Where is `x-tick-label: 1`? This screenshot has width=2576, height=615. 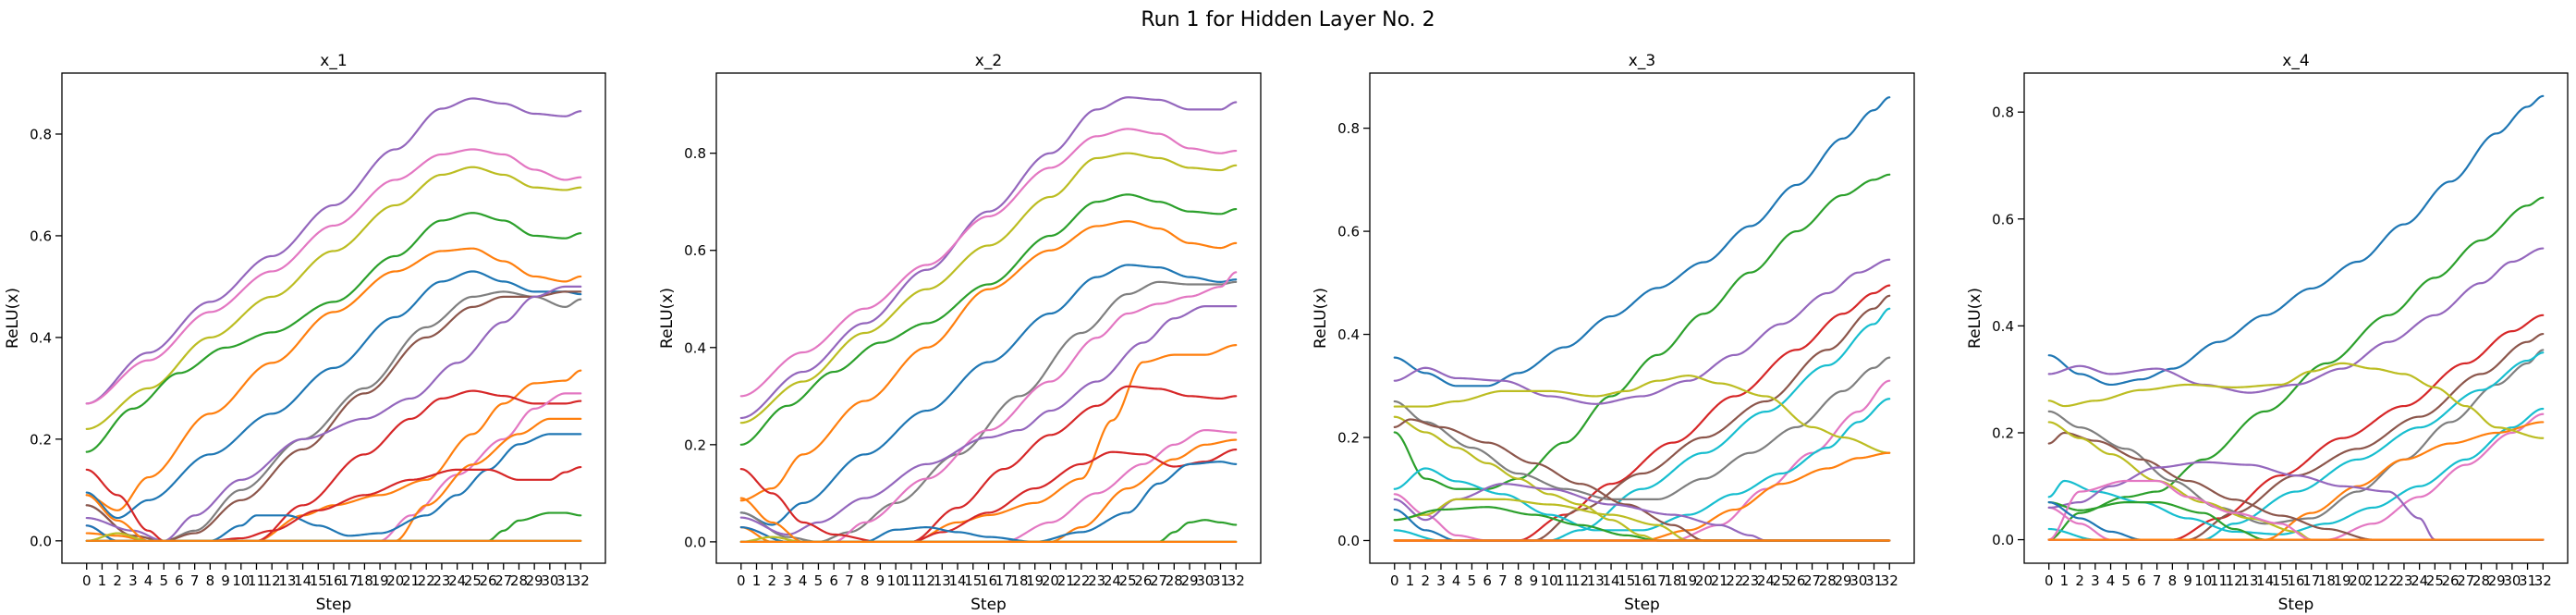
x-tick-label: 1 is located at coordinates (2064, 580).